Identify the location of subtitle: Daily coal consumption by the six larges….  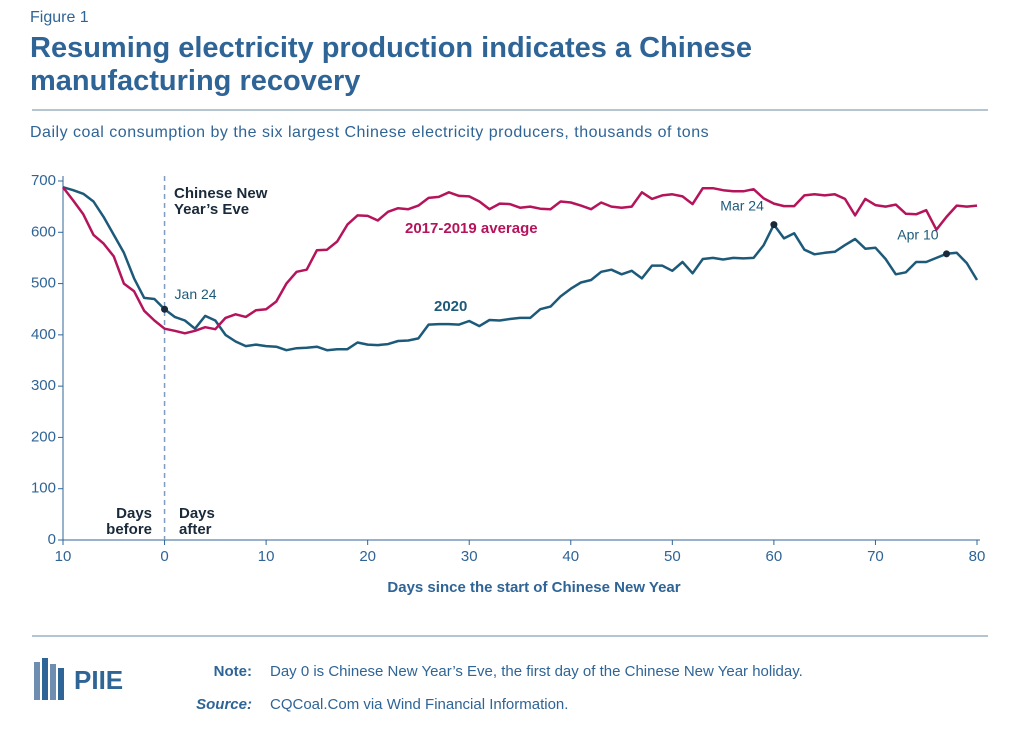
(369, 132).